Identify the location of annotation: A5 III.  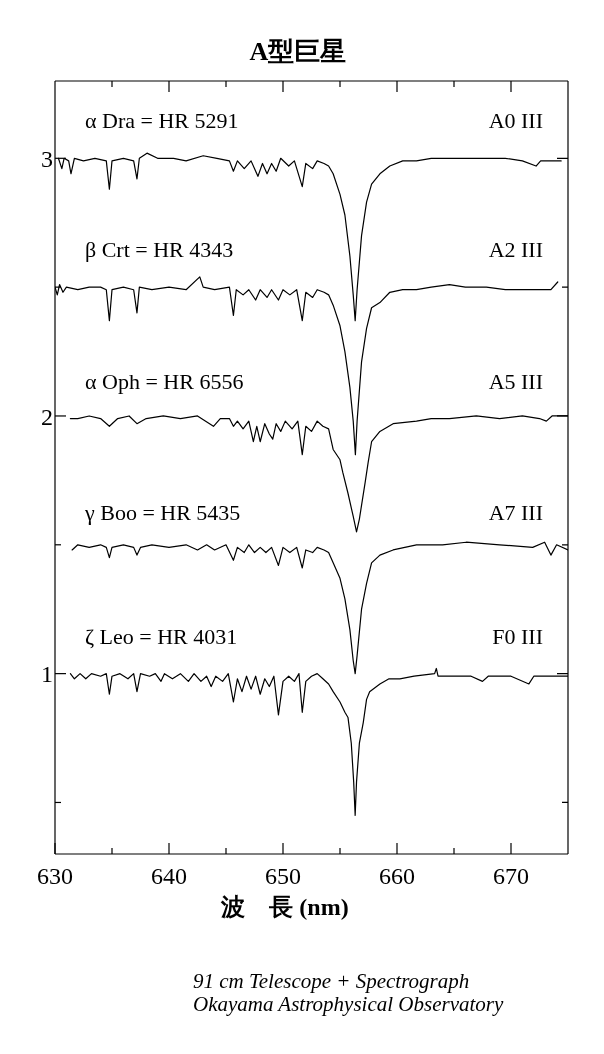
(515, 381).